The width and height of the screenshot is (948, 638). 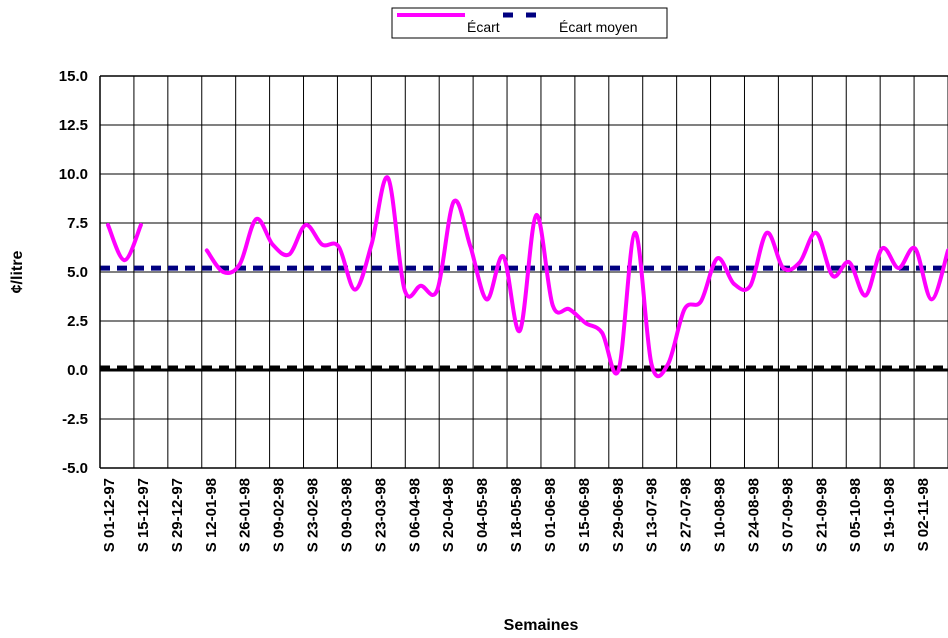 I want to click on x-tick-label: S 26-01-98, so click(x=245, y=515).